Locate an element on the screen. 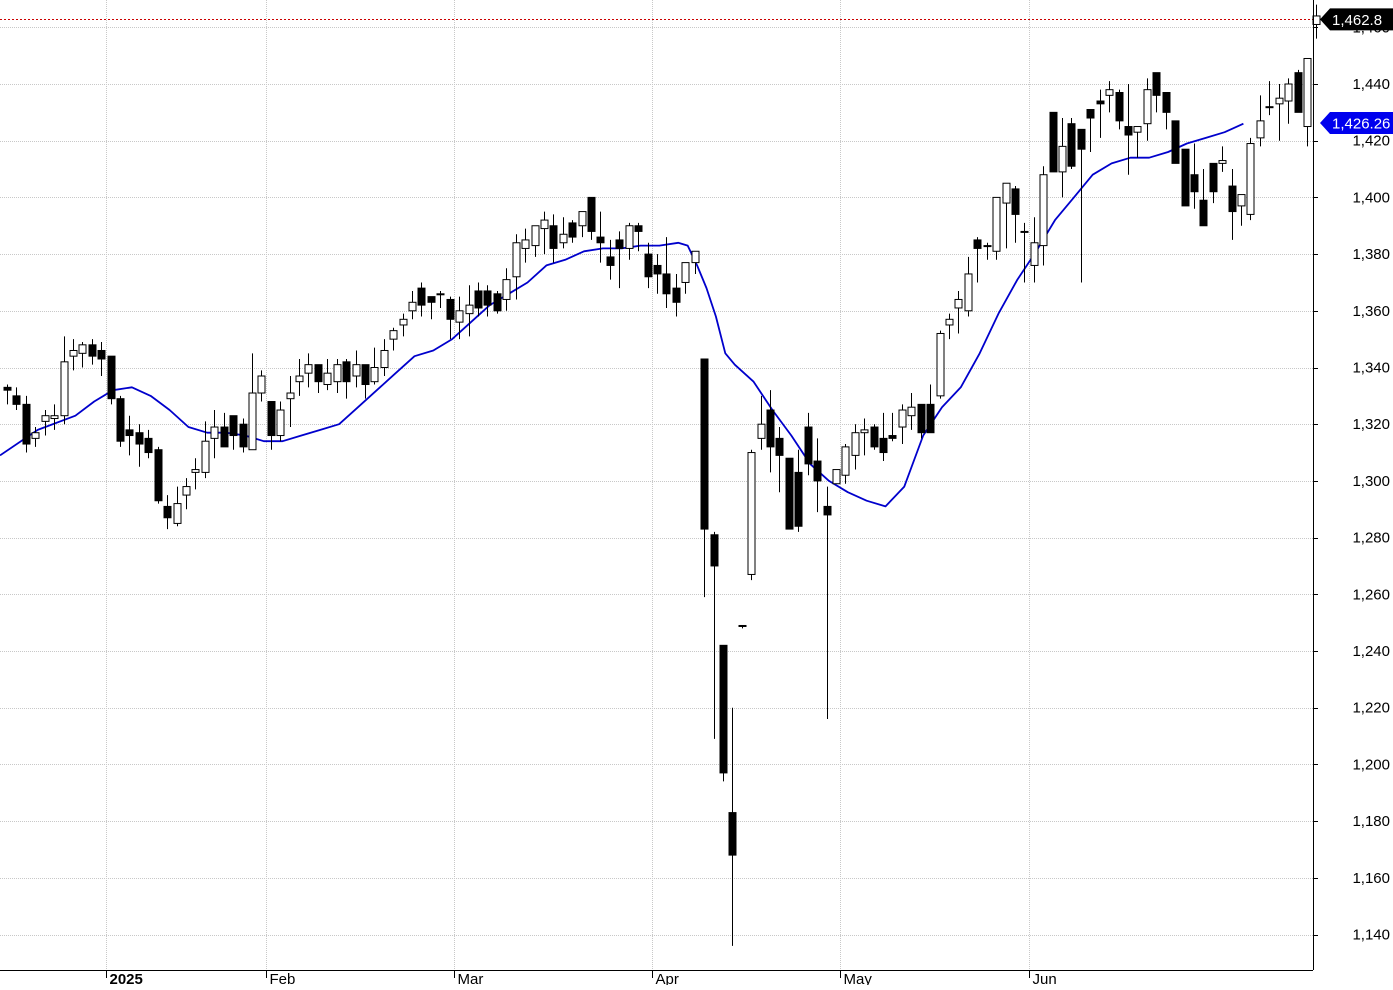 The width and height of the screenshot is (1393, 990). y-tick-label: 1,400 is located at coordinates (1371, 197).